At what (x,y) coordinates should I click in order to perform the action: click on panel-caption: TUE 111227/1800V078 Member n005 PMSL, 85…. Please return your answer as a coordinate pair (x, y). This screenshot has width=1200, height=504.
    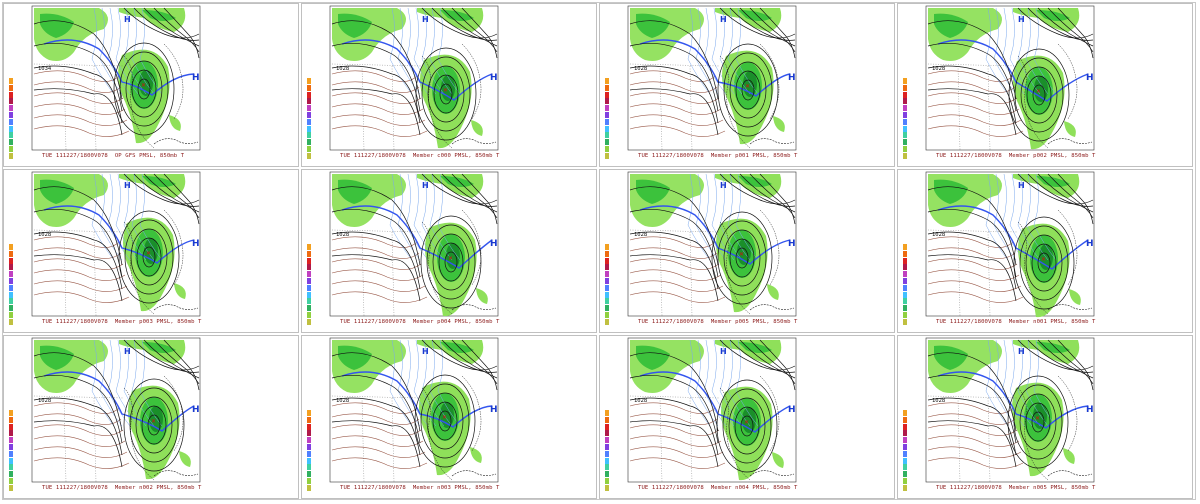
    Looking at the image, I should click on (1016, 488).